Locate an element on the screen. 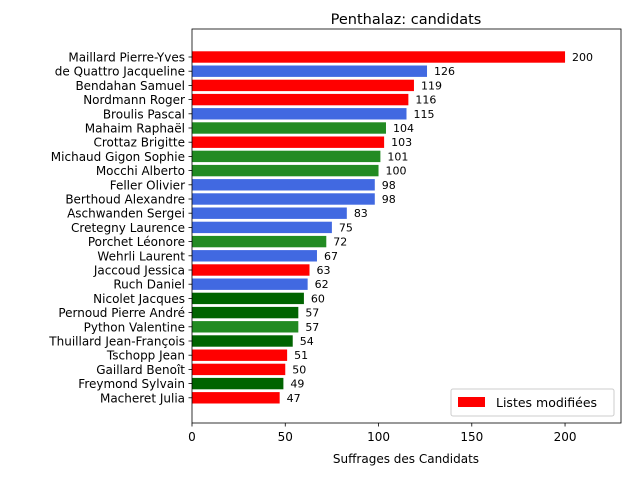 The image size is (640, 480). bar-value-label: 126 is located at coordinates (444, 71).